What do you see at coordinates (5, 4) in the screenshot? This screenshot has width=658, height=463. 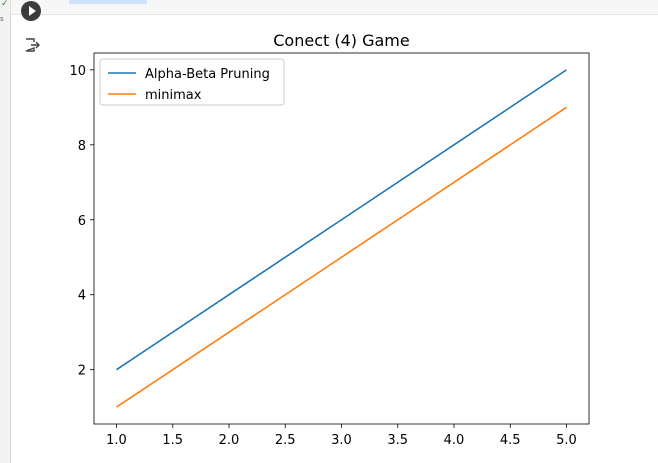 I see `check-icon: ✓` at bounding box center [5, 4].